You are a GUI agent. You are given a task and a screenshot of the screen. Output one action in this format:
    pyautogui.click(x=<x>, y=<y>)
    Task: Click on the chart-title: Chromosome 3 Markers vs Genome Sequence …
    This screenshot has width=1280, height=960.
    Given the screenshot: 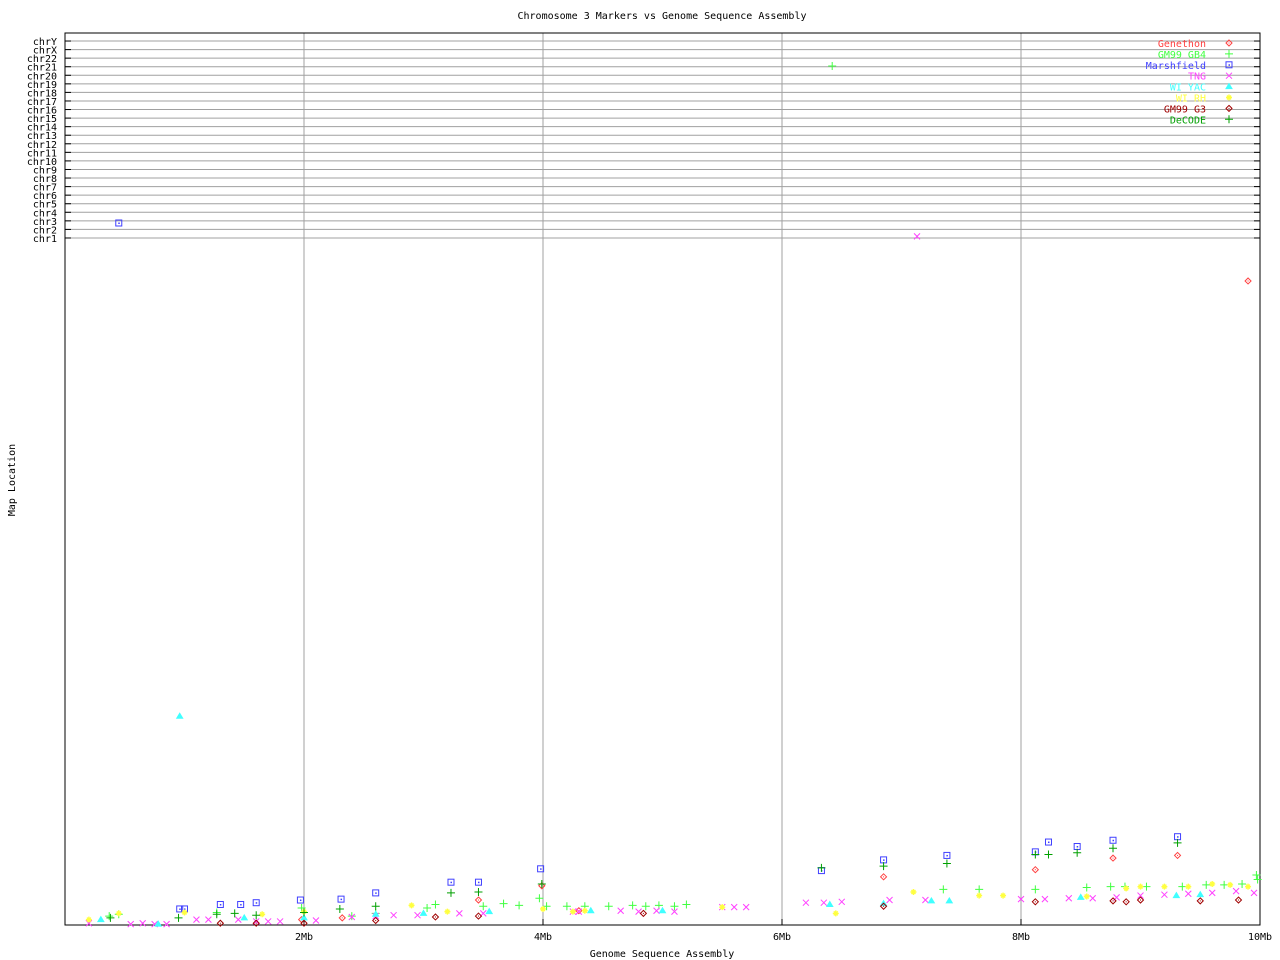 What is the action you would take?
    pyautogui.click(x=662, y=16)
    